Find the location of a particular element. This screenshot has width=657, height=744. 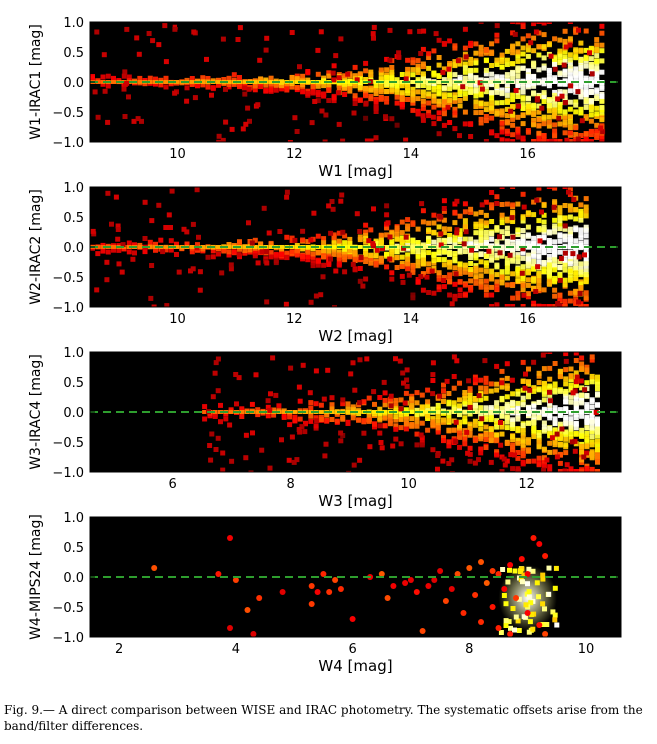

x-ticks: 10 12 14 16 is located at coordinates (352, 92).